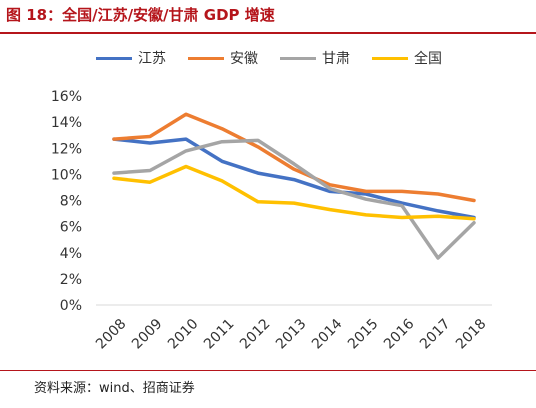  Describe the element at coordinates (428, 59) in the screenshot. I see `legend-label-national: 全国` at that location.